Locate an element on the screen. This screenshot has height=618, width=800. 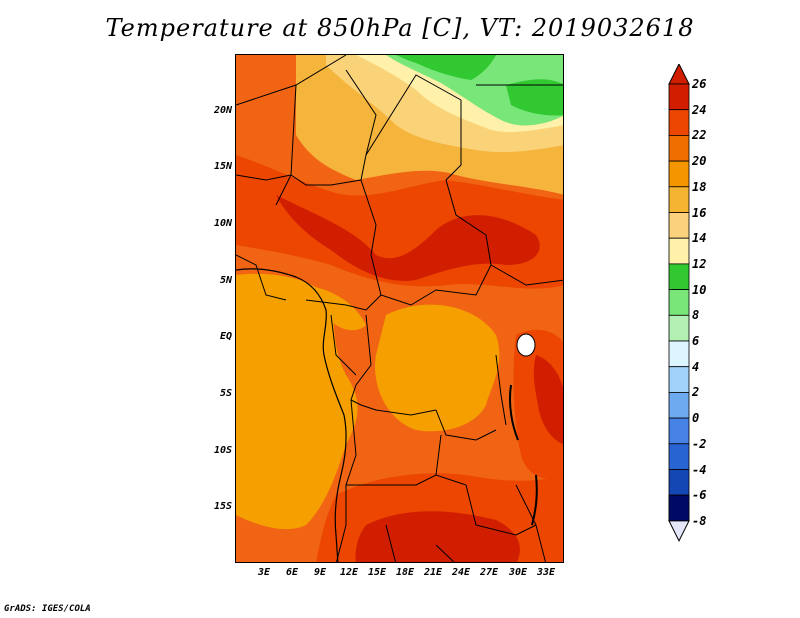
colorbar-label: 26 is located at coordinates (699, 84).